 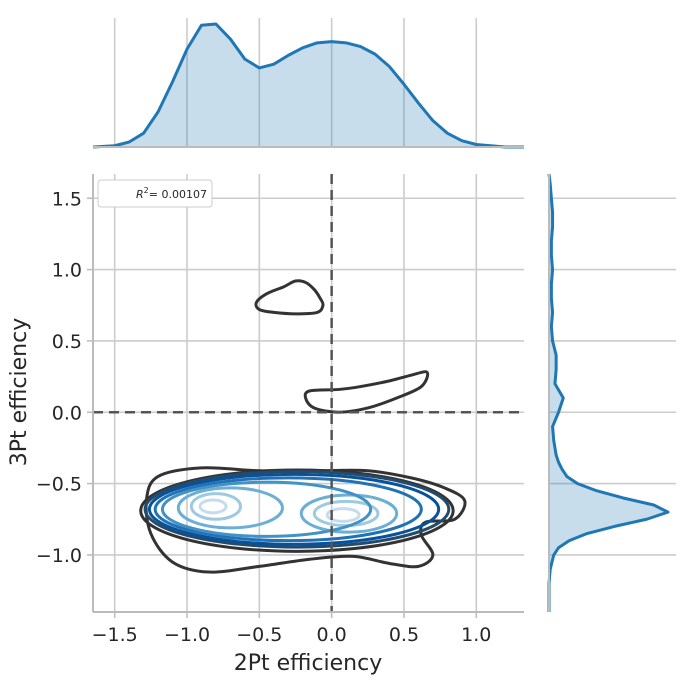 What do you see at coordinates (67, 199) in the screenshot?
I see `y-tick-label: 1.5` at bounding box center [67, 199].